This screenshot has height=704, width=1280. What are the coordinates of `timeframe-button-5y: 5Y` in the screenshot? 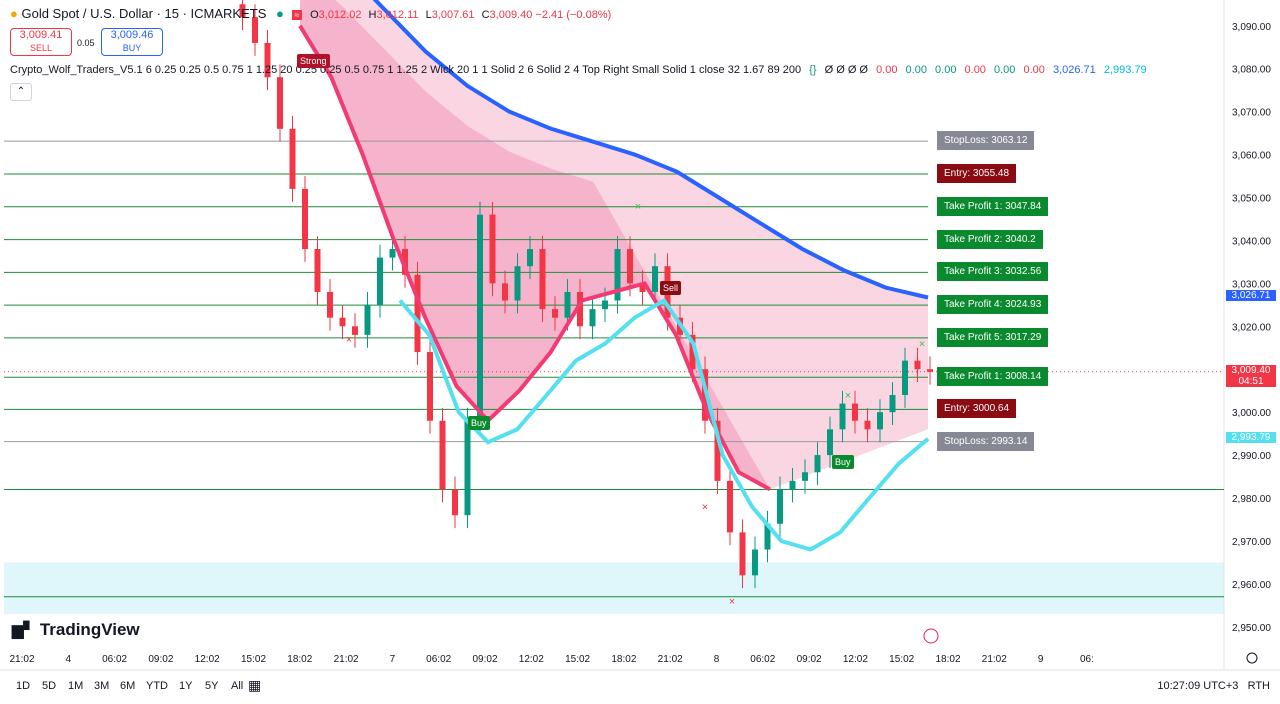 It's located at (212, 686).